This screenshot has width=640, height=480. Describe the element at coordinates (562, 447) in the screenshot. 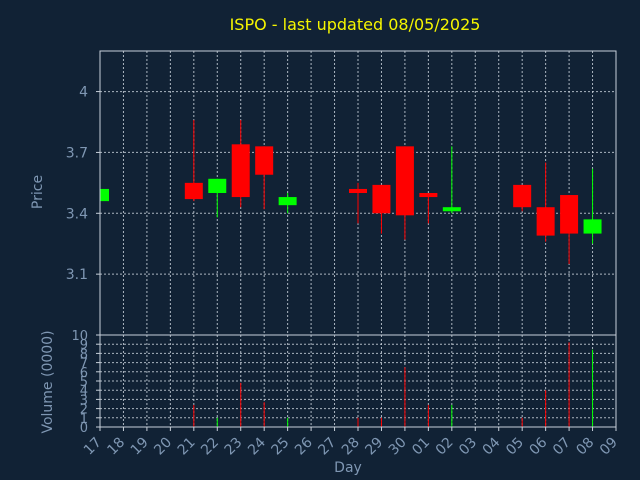

I see `x-tick-label: 07` at that location.